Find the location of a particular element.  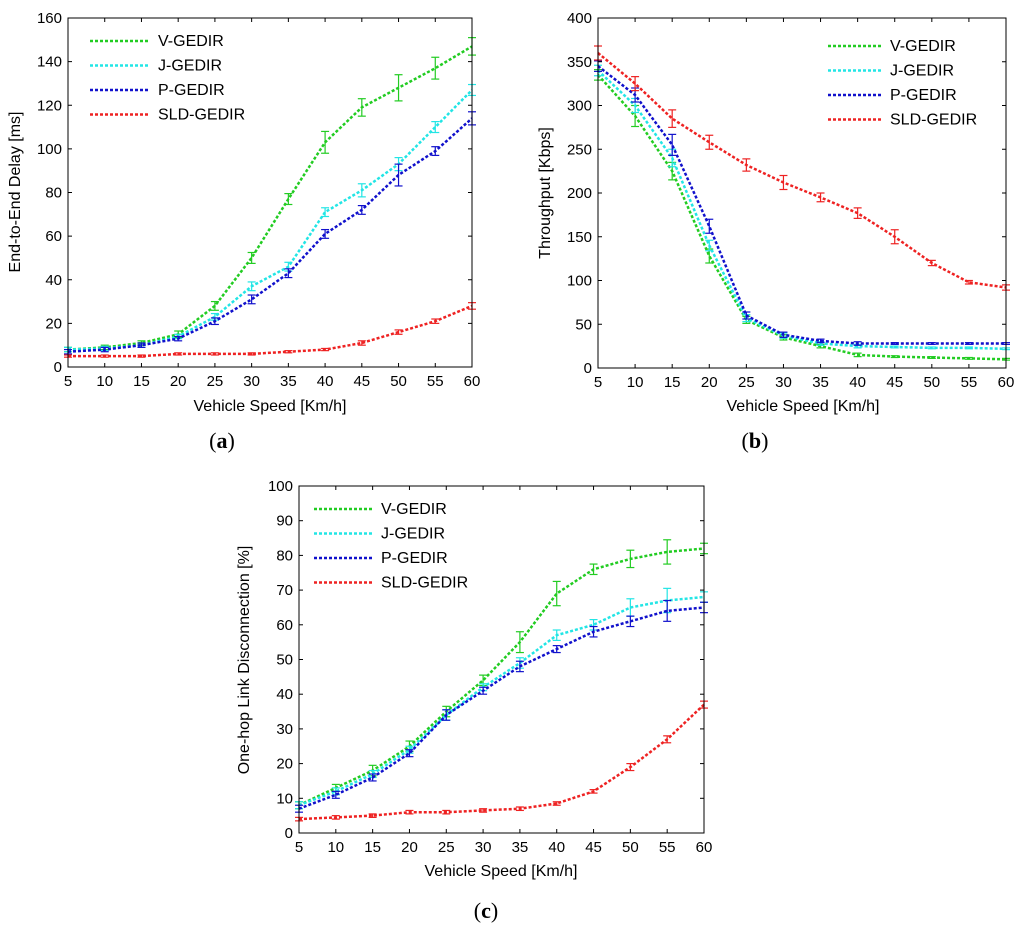

legend-item: P-GEDIR is located at coordinates (381, 558).